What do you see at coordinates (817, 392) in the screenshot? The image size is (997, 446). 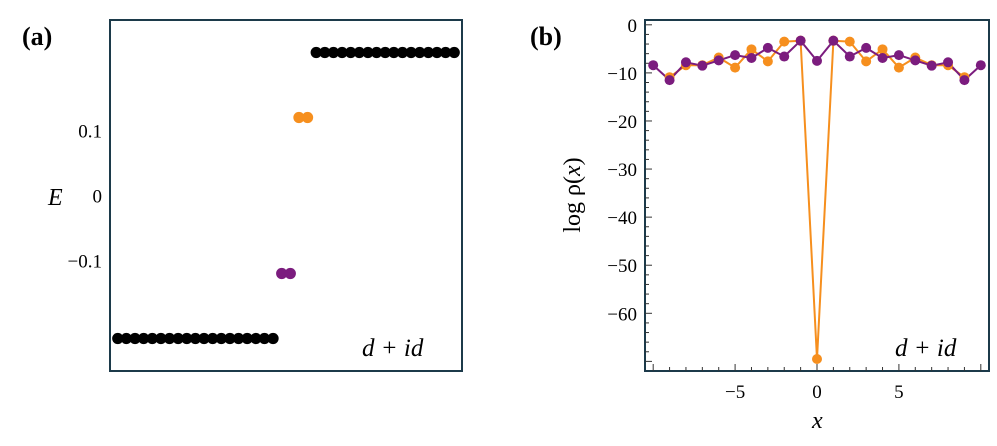 I see `panel-b-x-tick-label: 0` at bounding box center [817, 392].